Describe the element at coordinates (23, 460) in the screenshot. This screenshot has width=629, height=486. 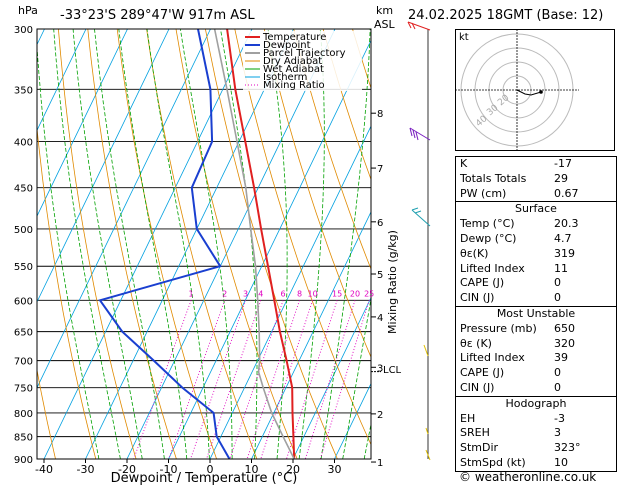
I see `pressure-tick-label: 900` at that location.